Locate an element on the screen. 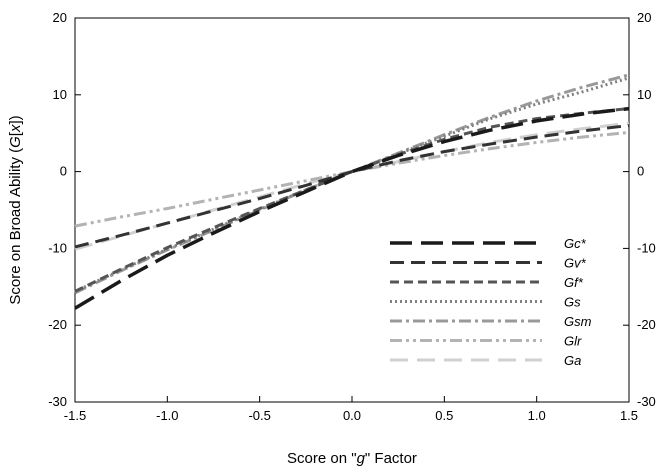  y-tick-label: -30 is located at coordinates (57, 401).